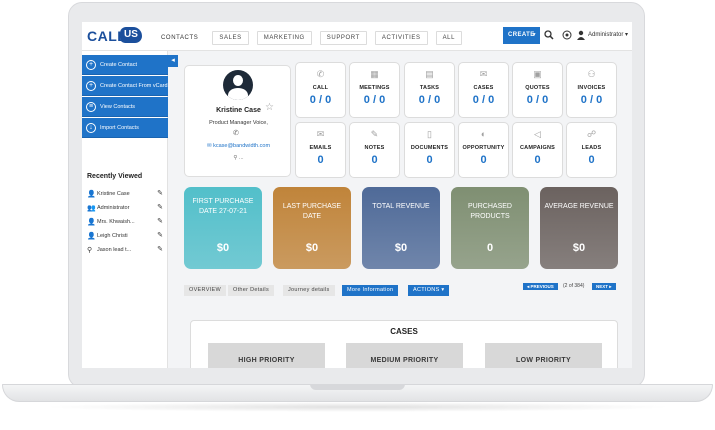 Image resolution: width=715 pixels, height=430 pixels. I want to click on tile-label: OPPORTUNITY, so click(483, 148).